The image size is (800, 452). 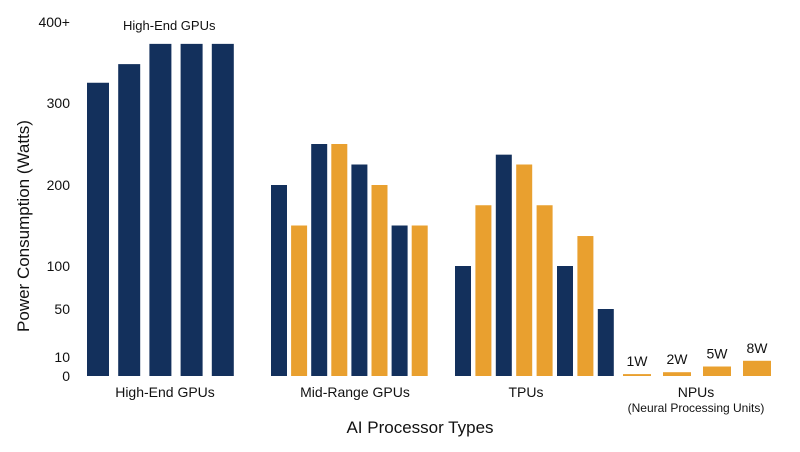 What do you see at coordinates (638, 361) in the screenshot?
I see `bar-value-label: 1W` at bounding box center [638, 361].